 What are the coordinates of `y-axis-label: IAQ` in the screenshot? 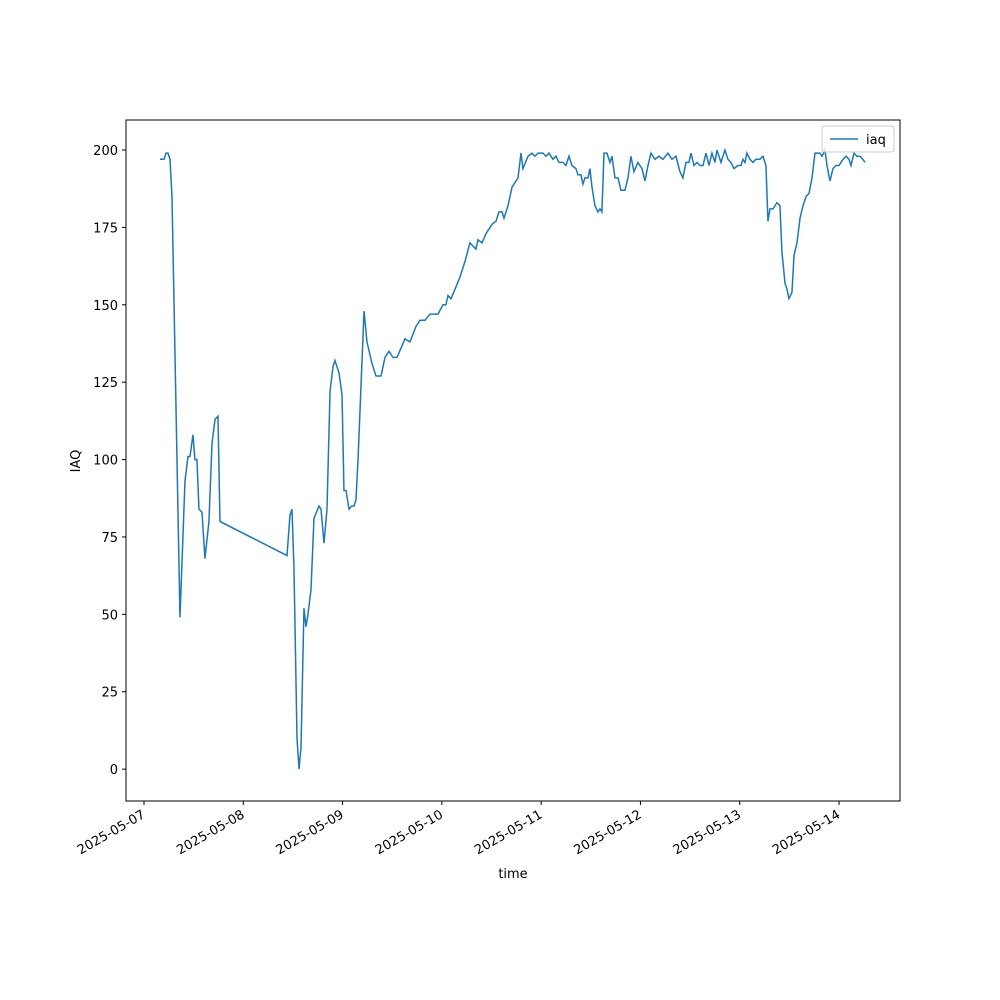 It's located at (76, 461).